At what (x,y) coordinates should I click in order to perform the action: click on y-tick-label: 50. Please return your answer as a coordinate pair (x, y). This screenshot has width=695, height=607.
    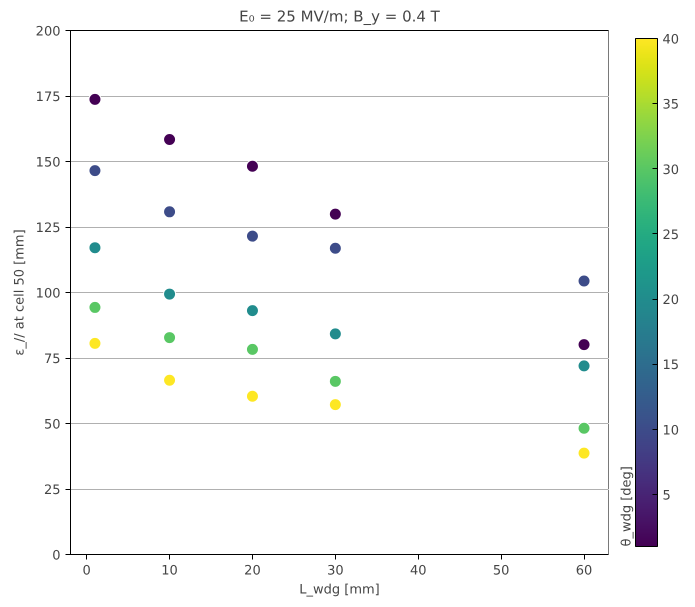
    Looking at the image, I should click on (52, 425).